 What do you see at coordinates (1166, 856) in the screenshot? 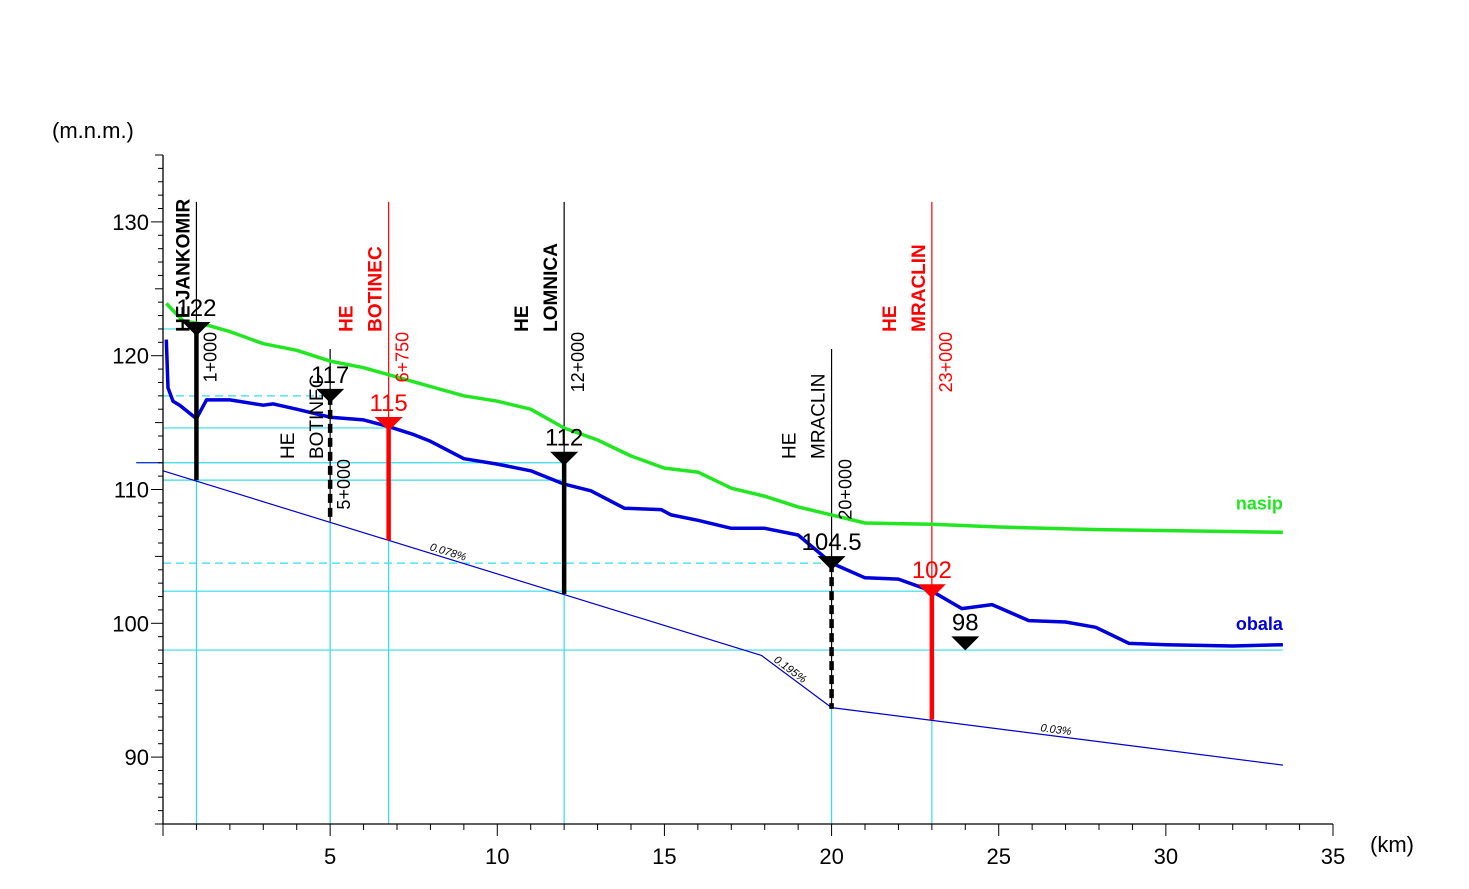
I see `x-tick-label: 30` at bounding box center [1166, 856].